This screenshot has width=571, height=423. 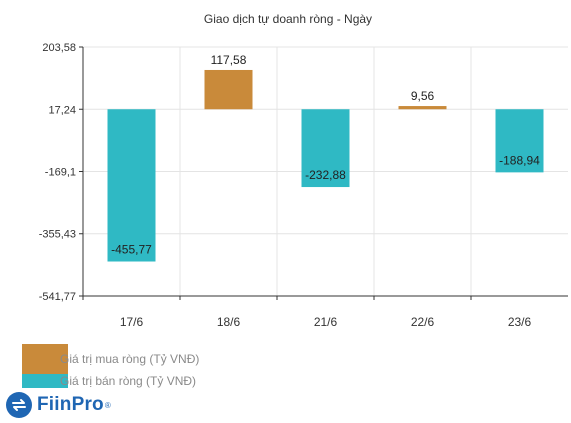 I want to click on x-tick-label: 18/6, so click(x=229, y=322).